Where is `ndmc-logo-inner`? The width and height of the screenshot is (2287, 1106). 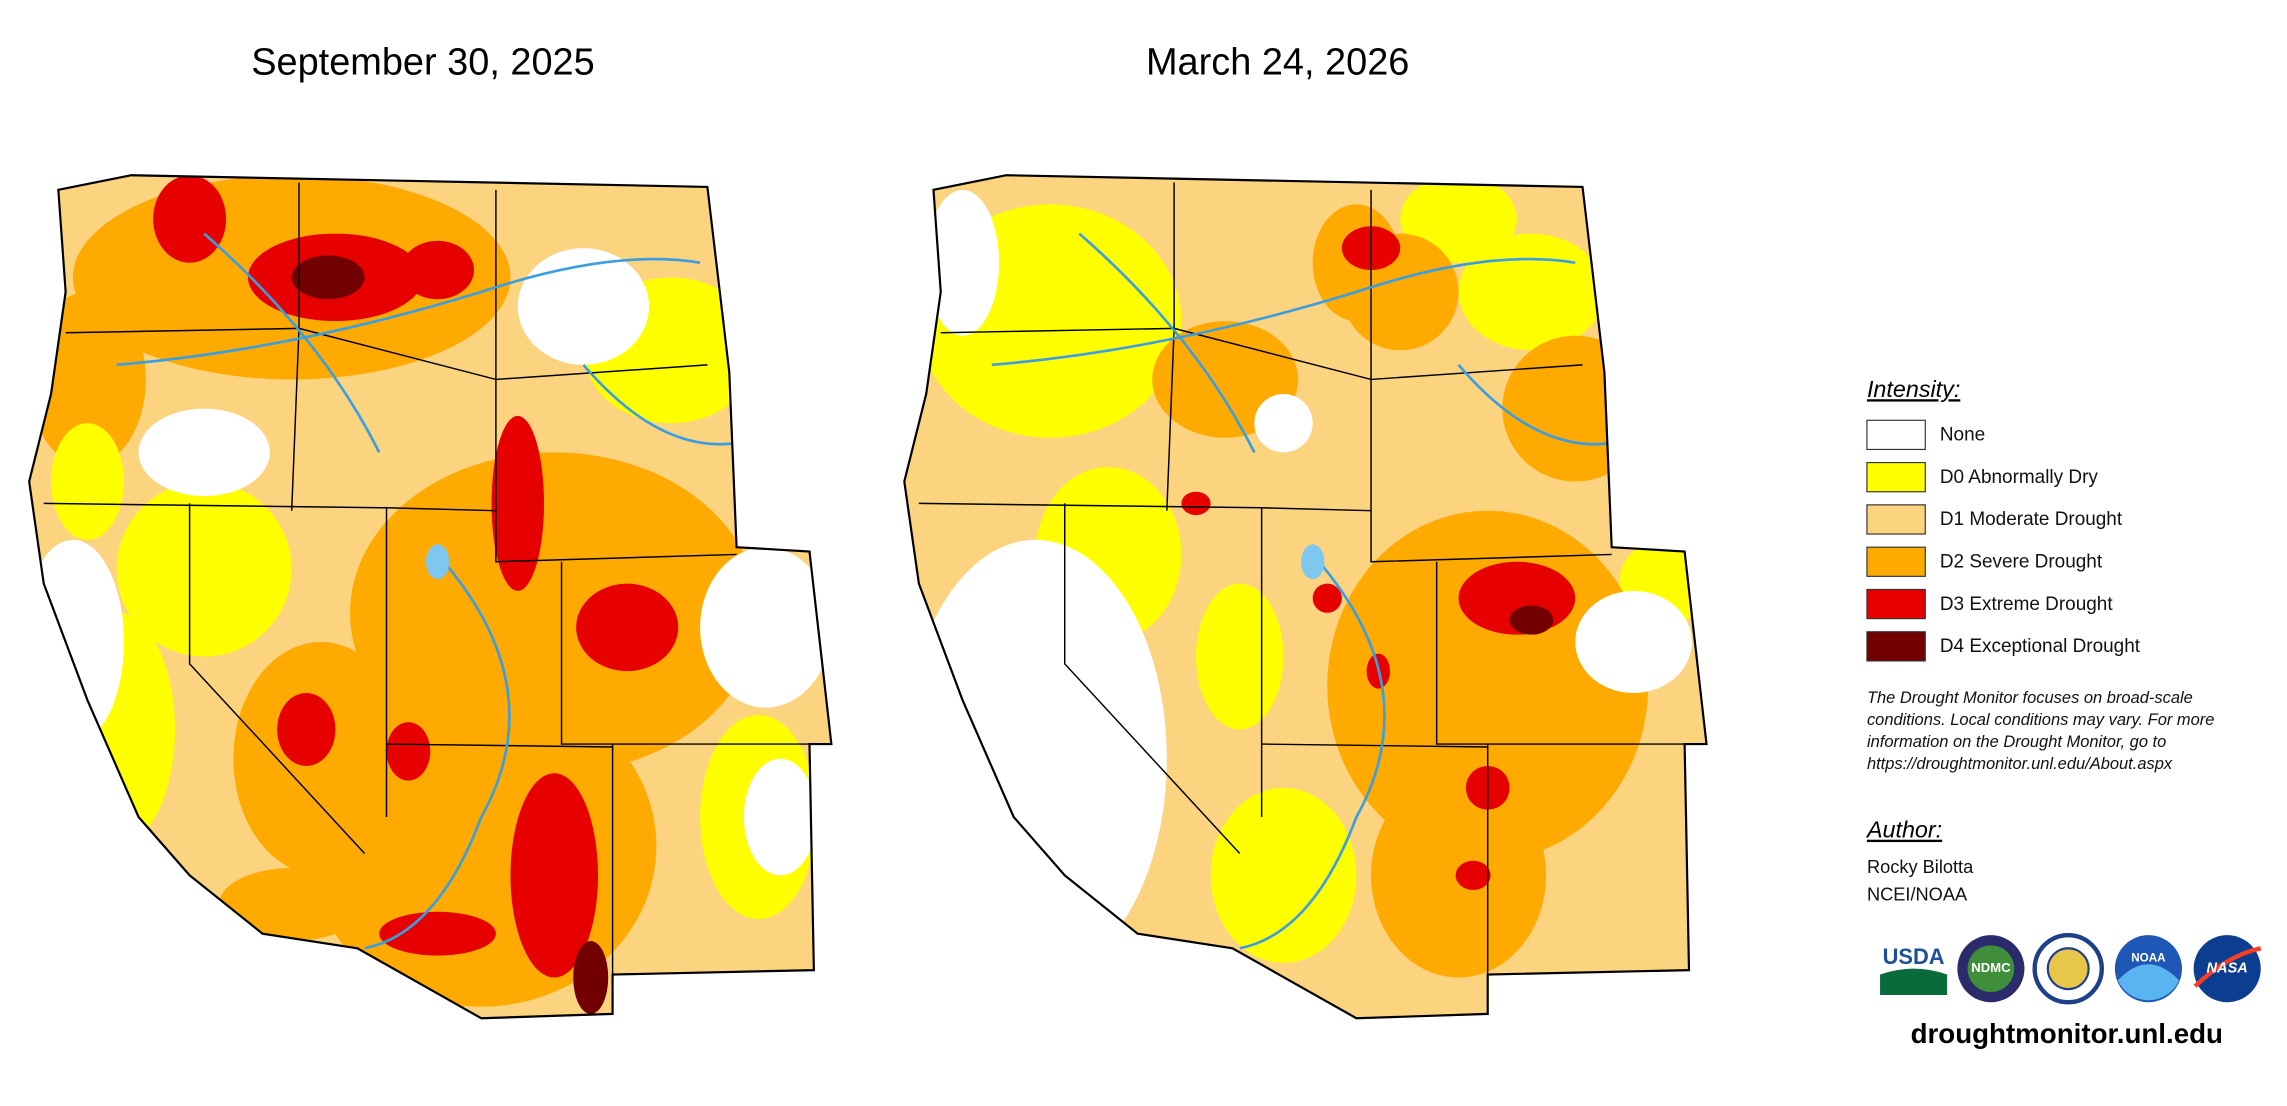
ndmc-logo-inner is located at coordinates (1991, 969).